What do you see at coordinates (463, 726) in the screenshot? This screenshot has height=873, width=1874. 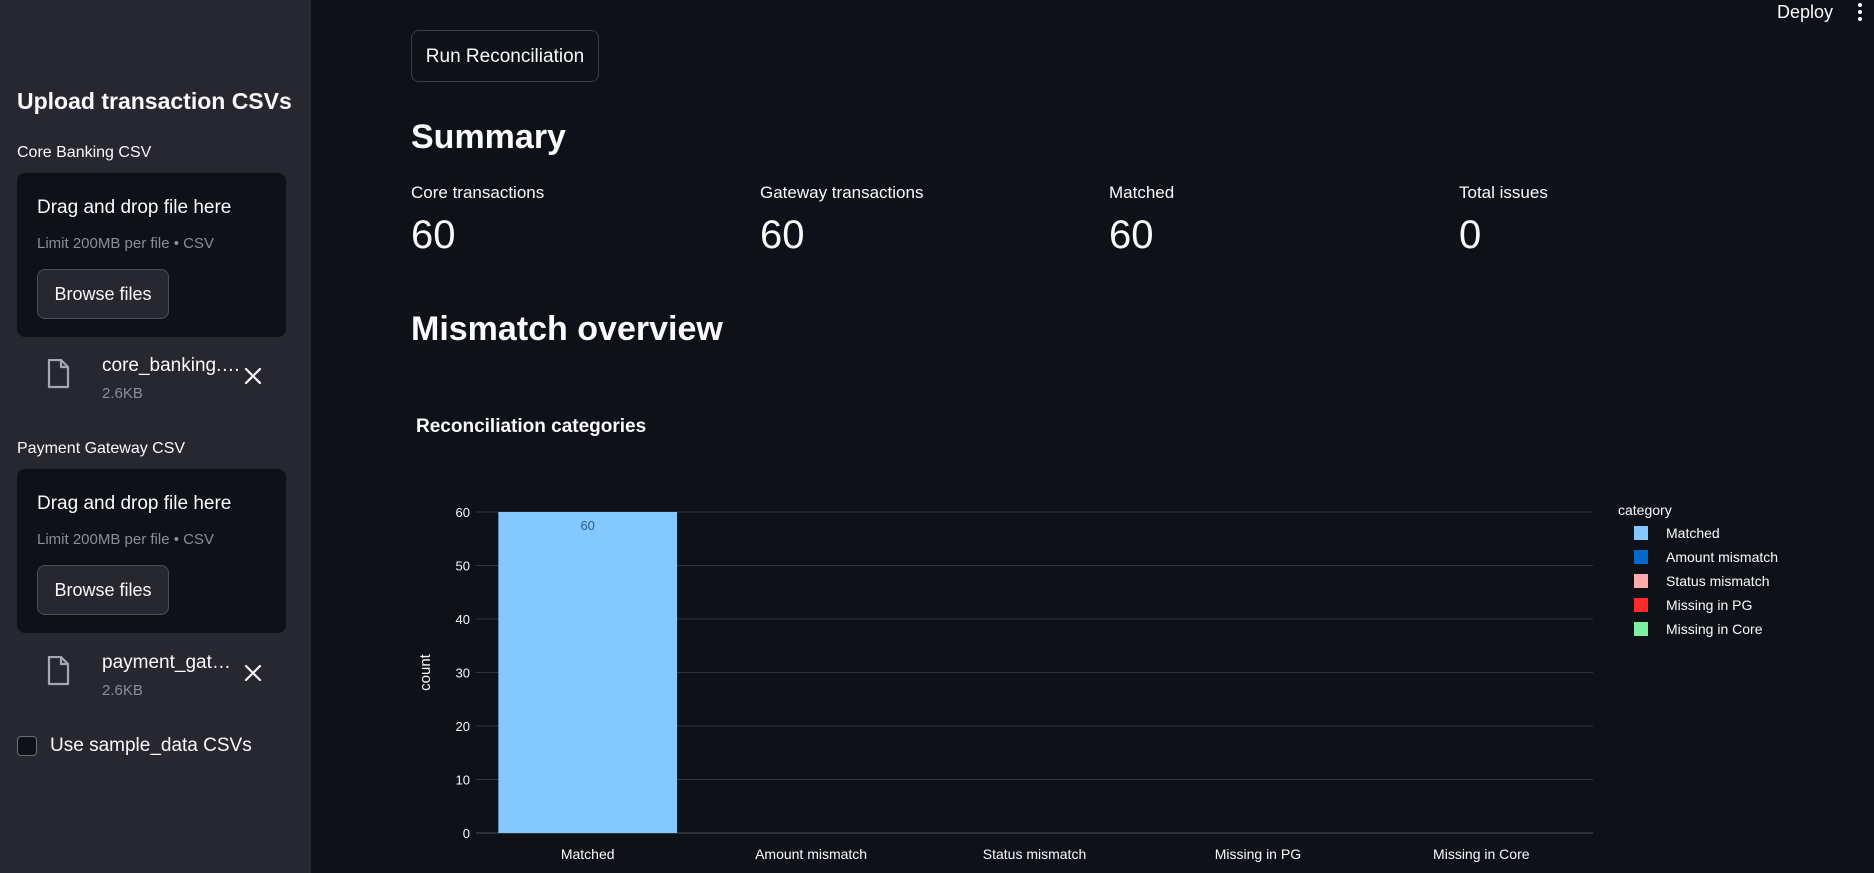 I see `y-tick-label: 20` at bounding box center [463, 726].